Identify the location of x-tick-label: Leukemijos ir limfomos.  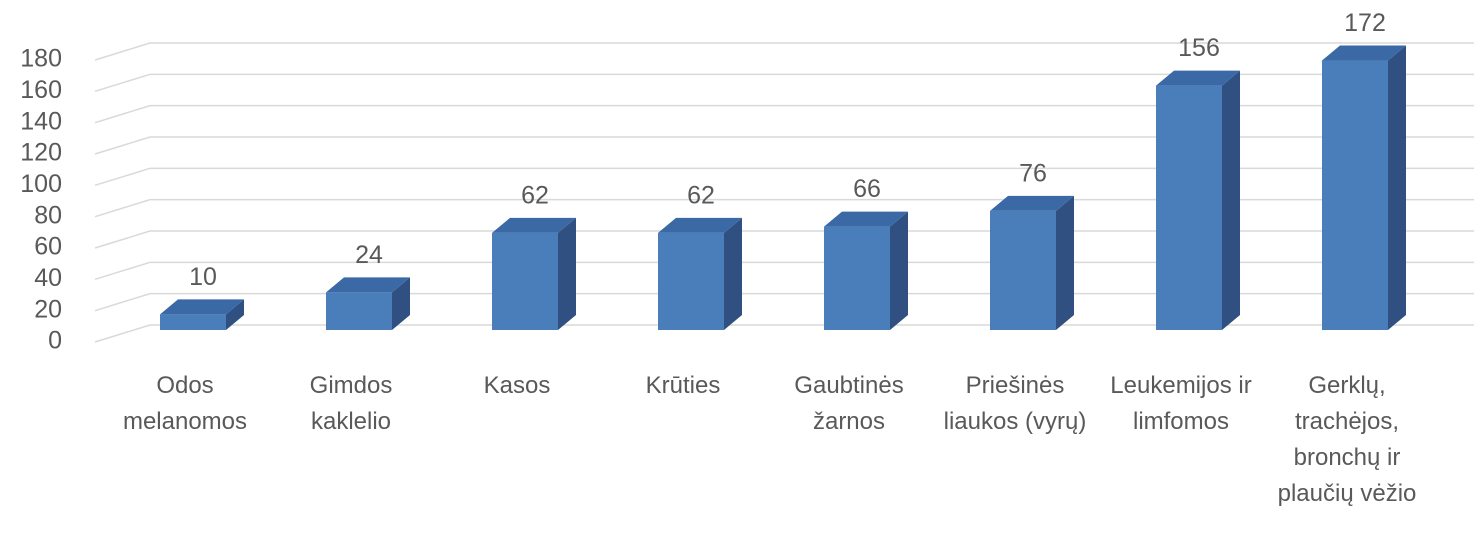
(1181, 403).